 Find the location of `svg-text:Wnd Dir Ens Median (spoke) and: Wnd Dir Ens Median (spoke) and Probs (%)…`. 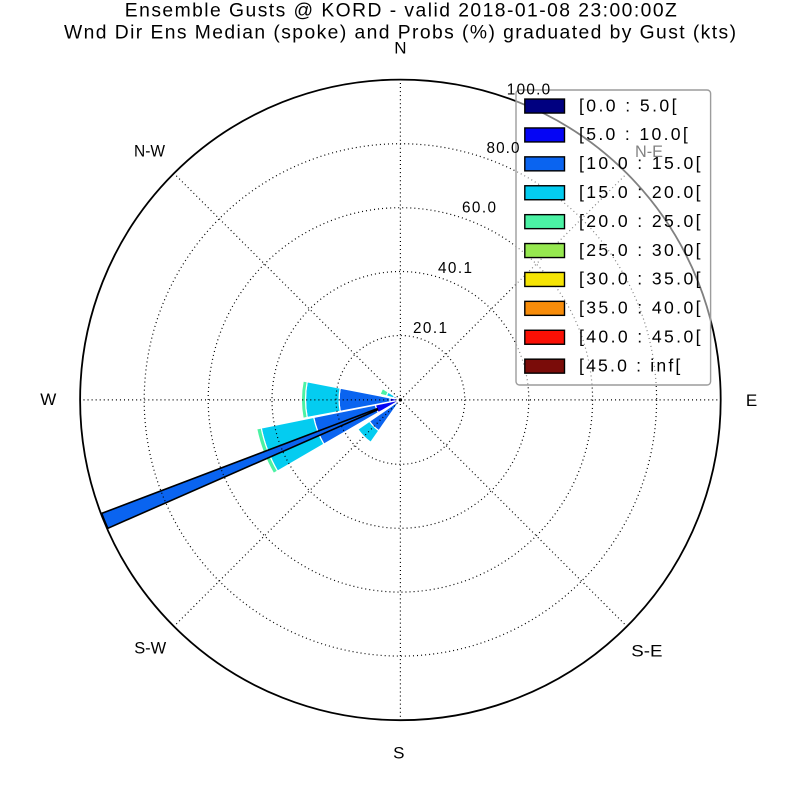

svg-text:Wnd Dir Ens Median (spoke) and: Wnd Dir Ens Median (spoke) and Probs (%)… is located at coordinates (400, 33).